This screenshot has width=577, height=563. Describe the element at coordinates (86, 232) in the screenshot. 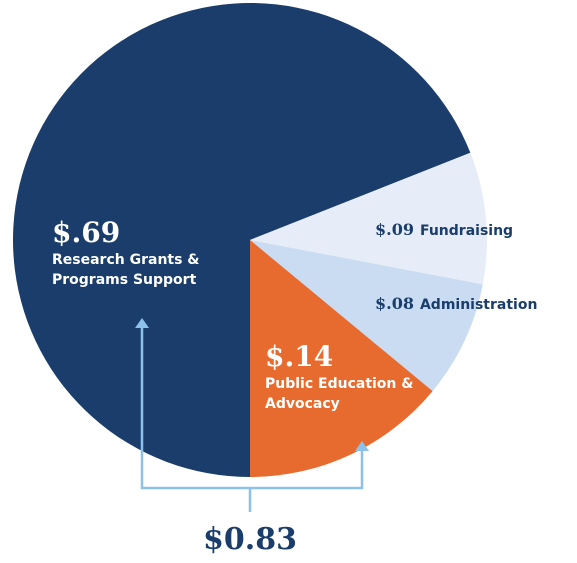

I see `value-label: $.69` at that location.